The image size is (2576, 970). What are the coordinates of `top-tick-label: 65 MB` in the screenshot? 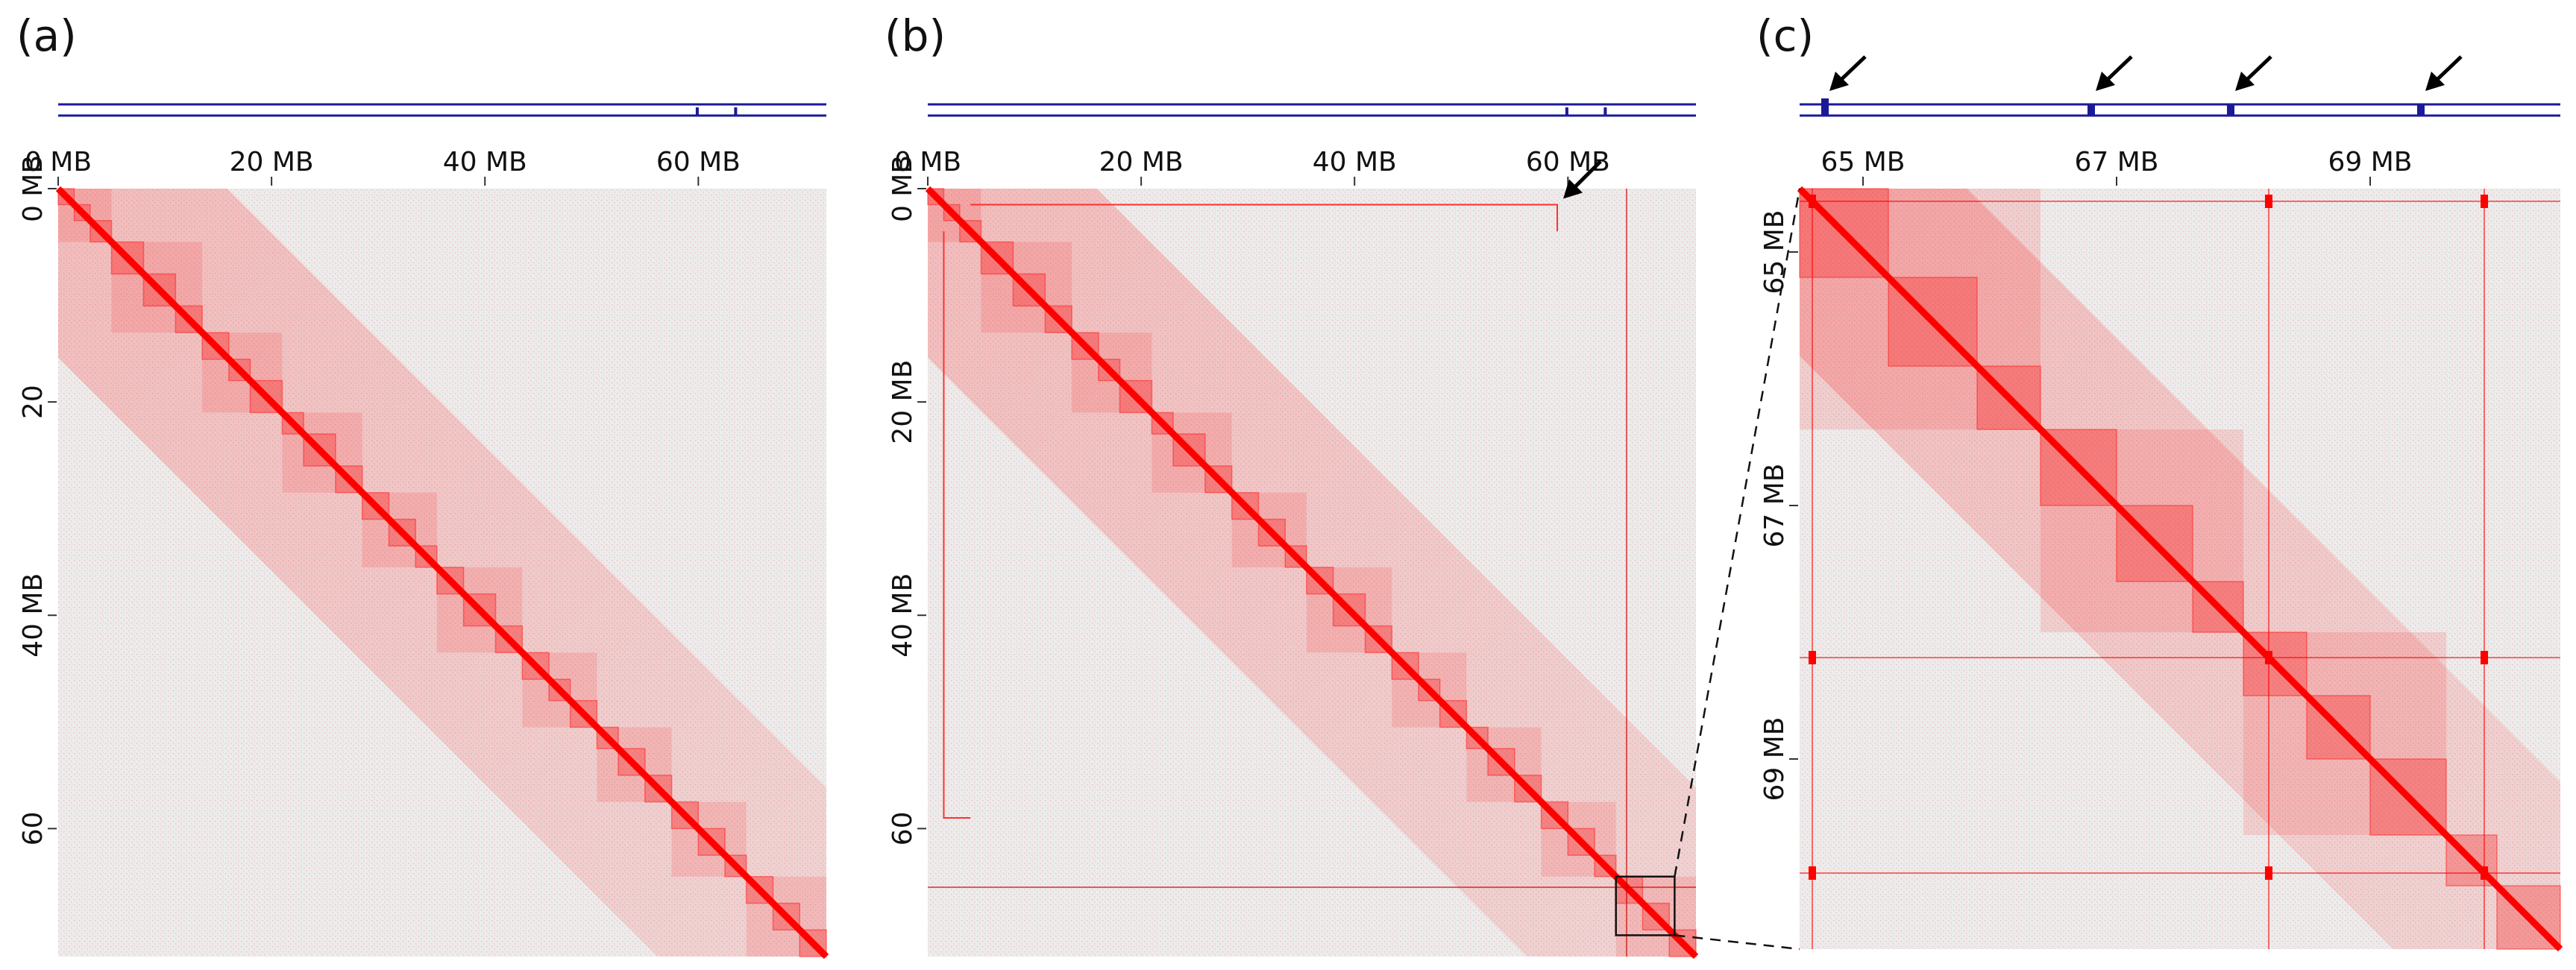 It's located at (1863, 162).